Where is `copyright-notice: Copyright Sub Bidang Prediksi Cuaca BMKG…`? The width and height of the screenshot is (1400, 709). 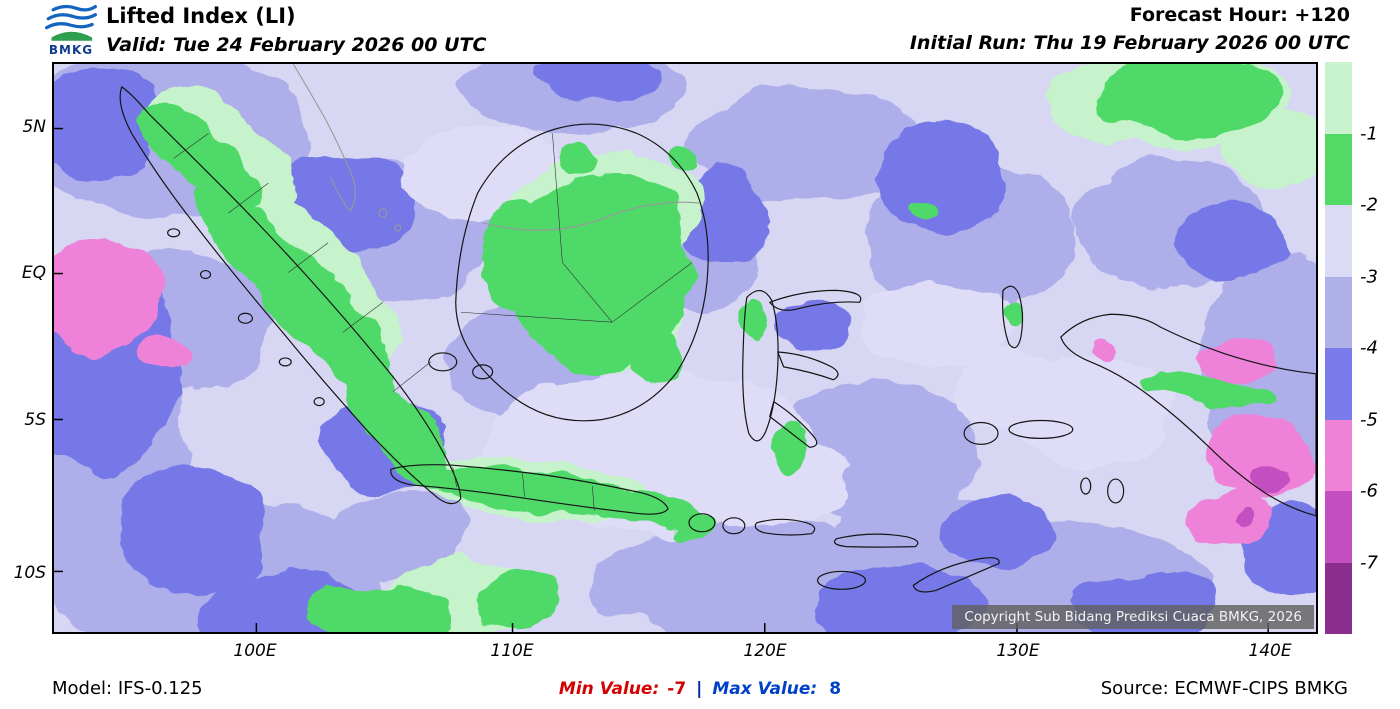
copyright-notice: Copyright Sub Bidang Prediksi Cuaca BMKG… is located at coordinates (1133, 617).